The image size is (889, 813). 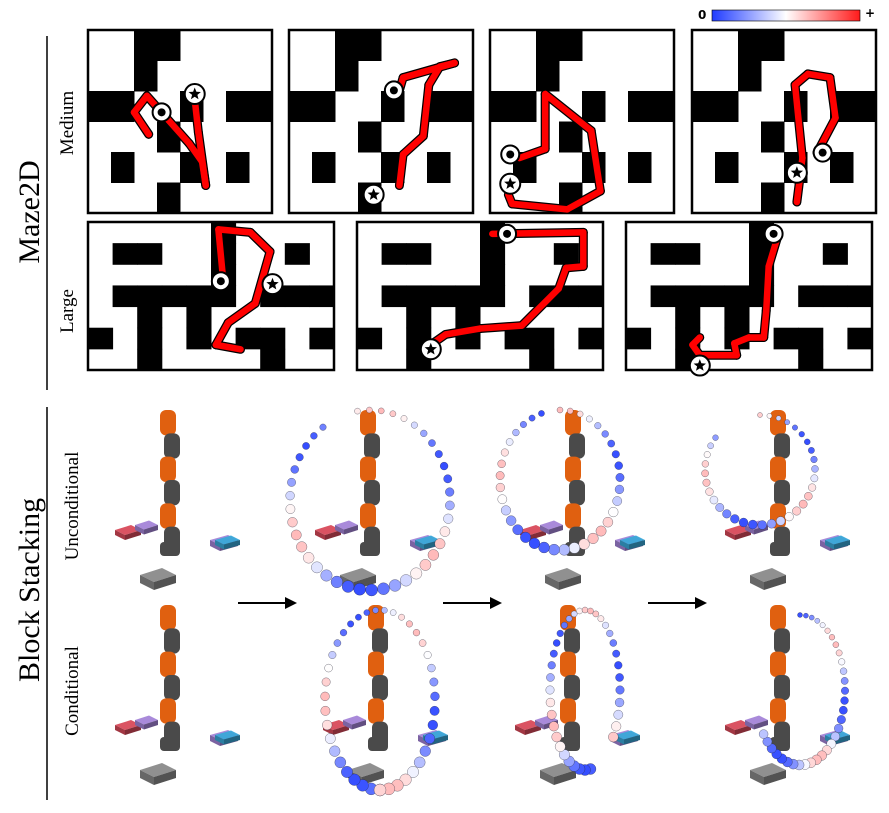 I want to click on block-stacking-section-label: Block Stacking, so click(x=29, y=589).